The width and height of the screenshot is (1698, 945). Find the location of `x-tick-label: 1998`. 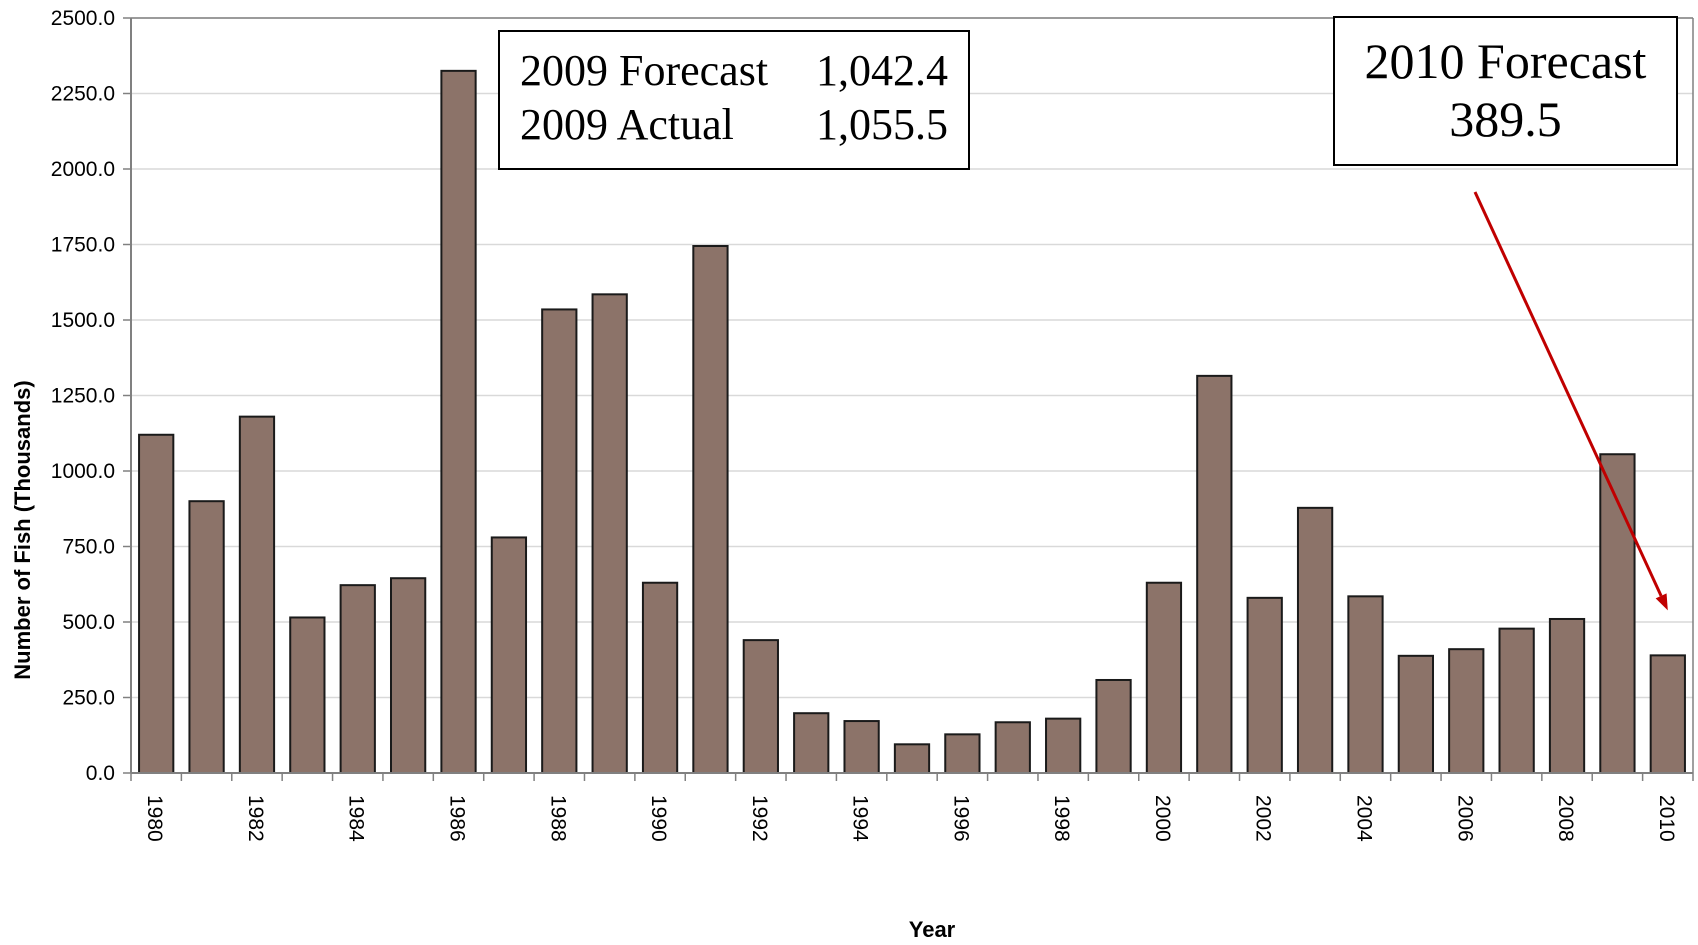

x-tick-label: 1998 is located at coordinates (1061, 818).